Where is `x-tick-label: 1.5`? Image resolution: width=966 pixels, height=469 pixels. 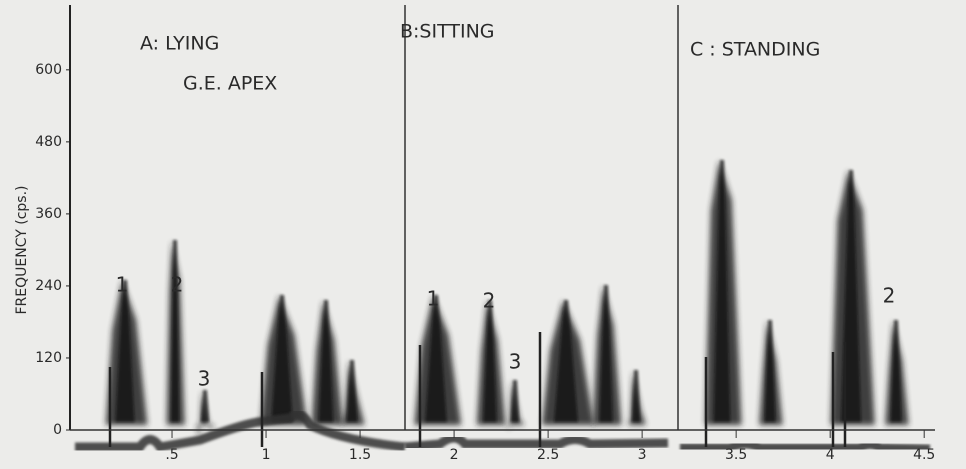 x-tick-label: 1.5 is located at coordinates (360, 455).